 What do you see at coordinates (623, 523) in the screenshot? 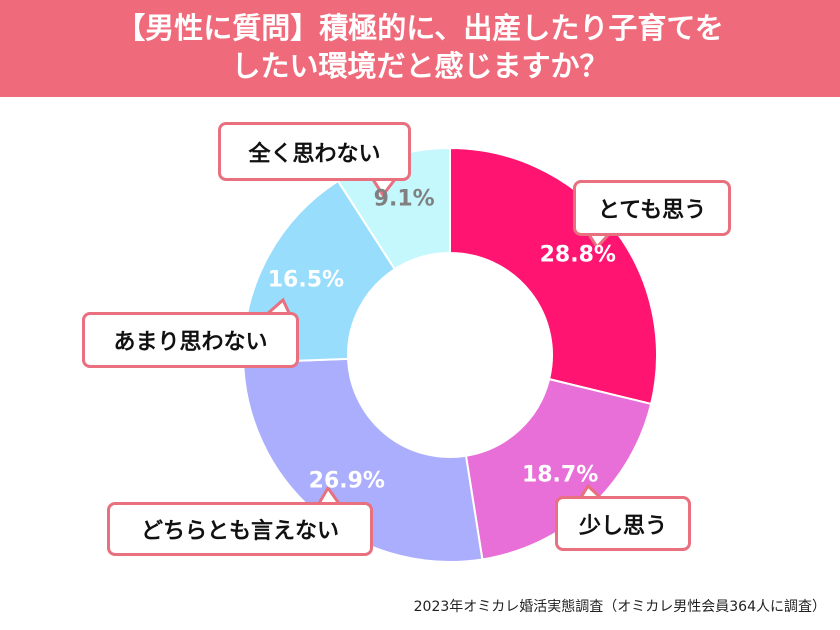
I see `legend-bubble-somewhat: 少し思う` at bounding box center [623, 523].